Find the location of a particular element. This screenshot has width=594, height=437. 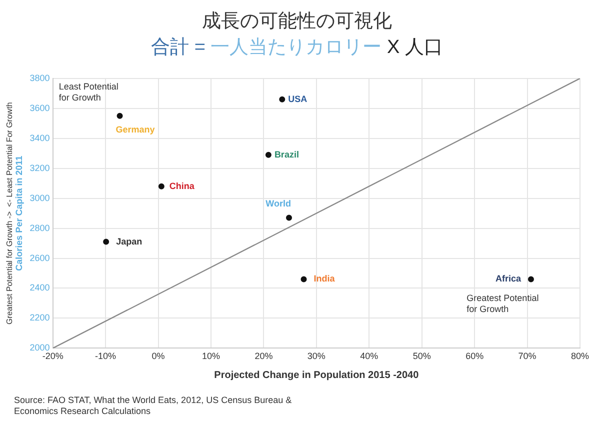

y-axis-title: Calories Per Capita in 2011 is located at coordinates (19, 213).